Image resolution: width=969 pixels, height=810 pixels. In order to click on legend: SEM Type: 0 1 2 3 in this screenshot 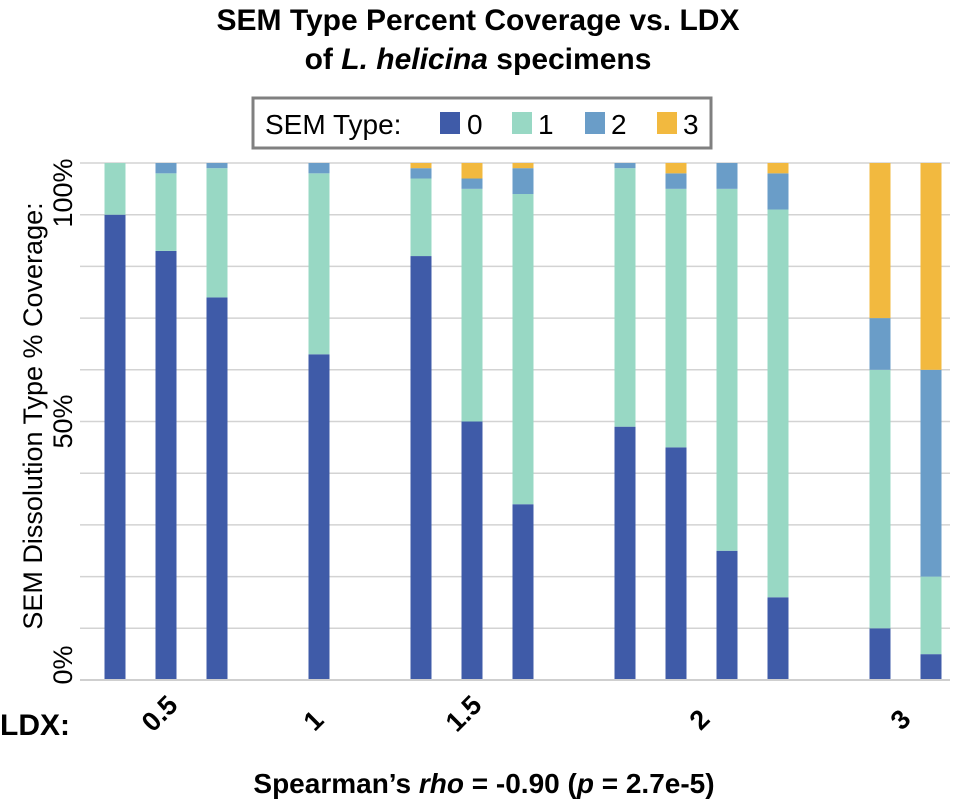, I will do `click(482, 123)`.